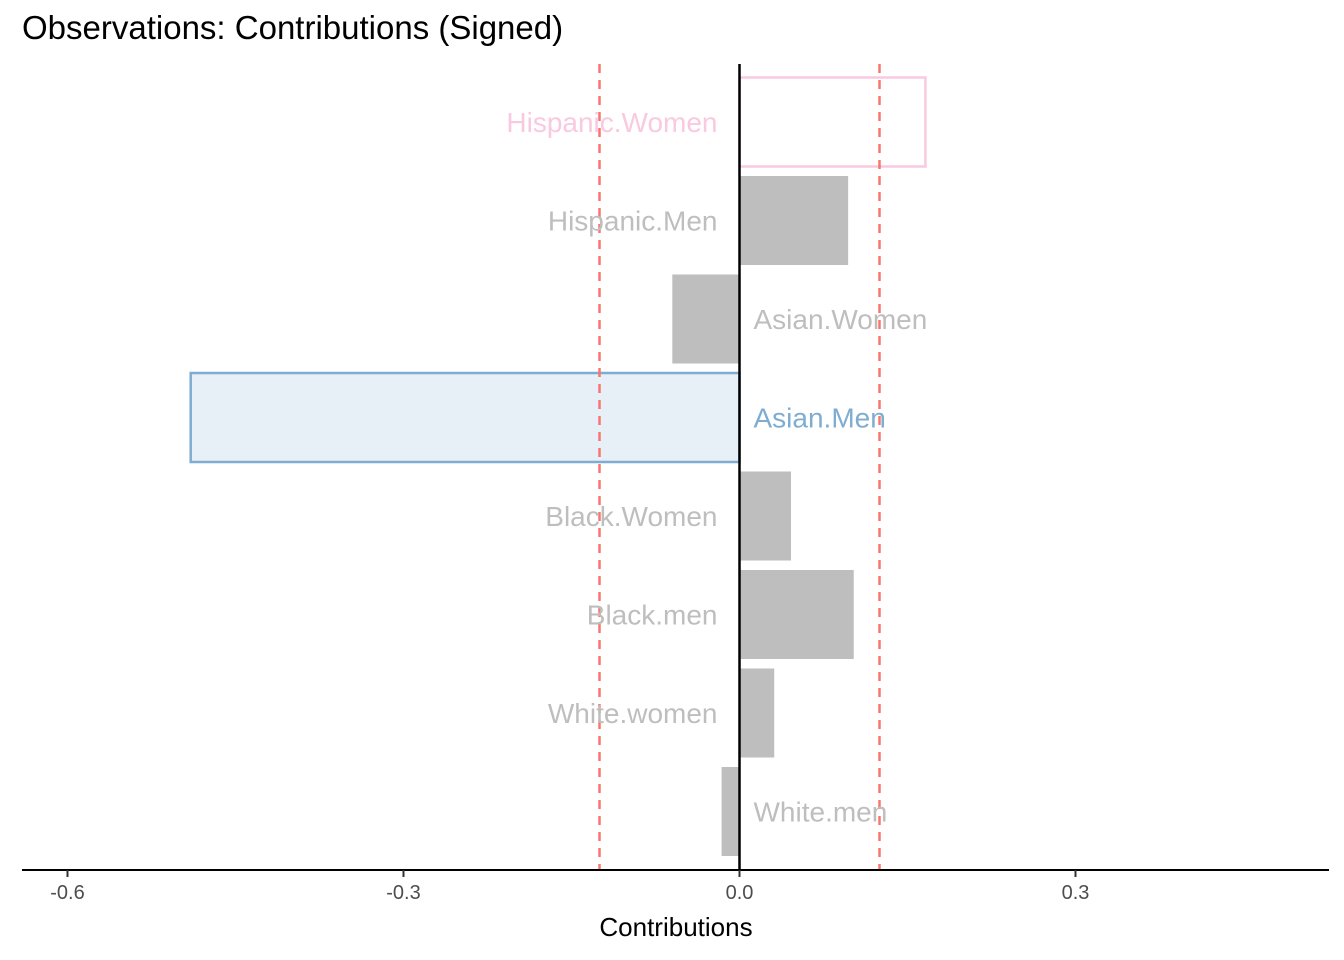 This screenshot has height=960, width=1344. I want to click on bar-black-women, so click(765, 516).